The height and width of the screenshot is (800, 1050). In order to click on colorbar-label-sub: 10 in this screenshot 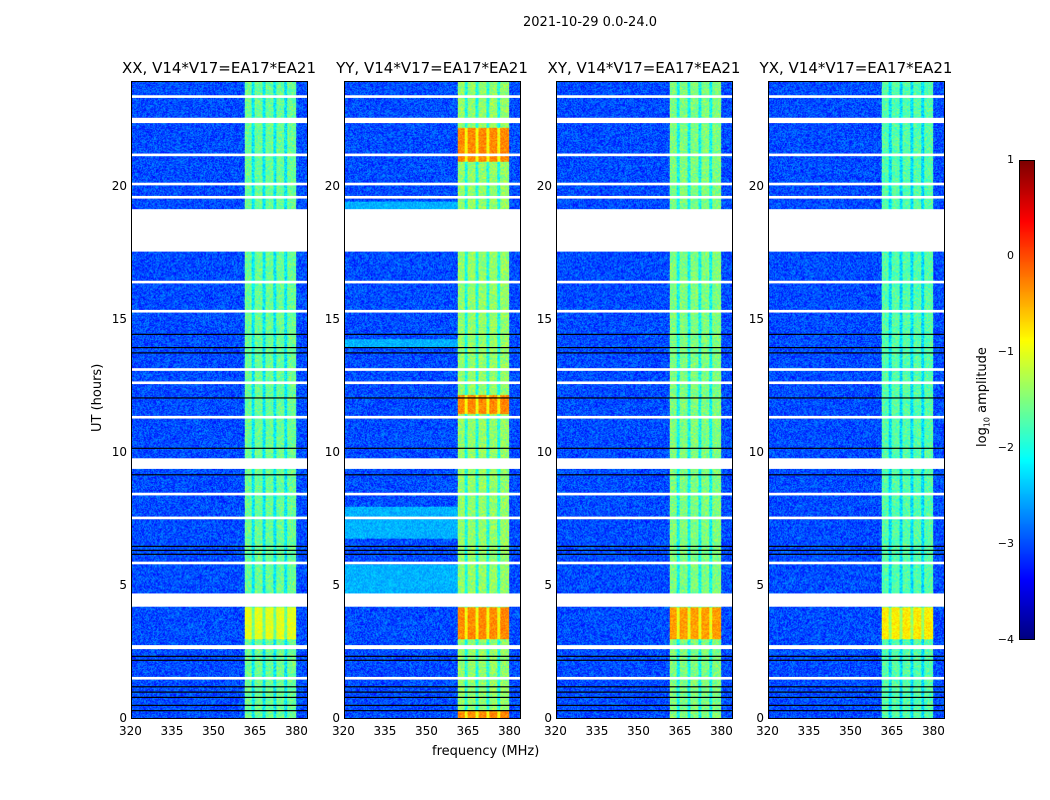, I will do `click(987, 422)`.